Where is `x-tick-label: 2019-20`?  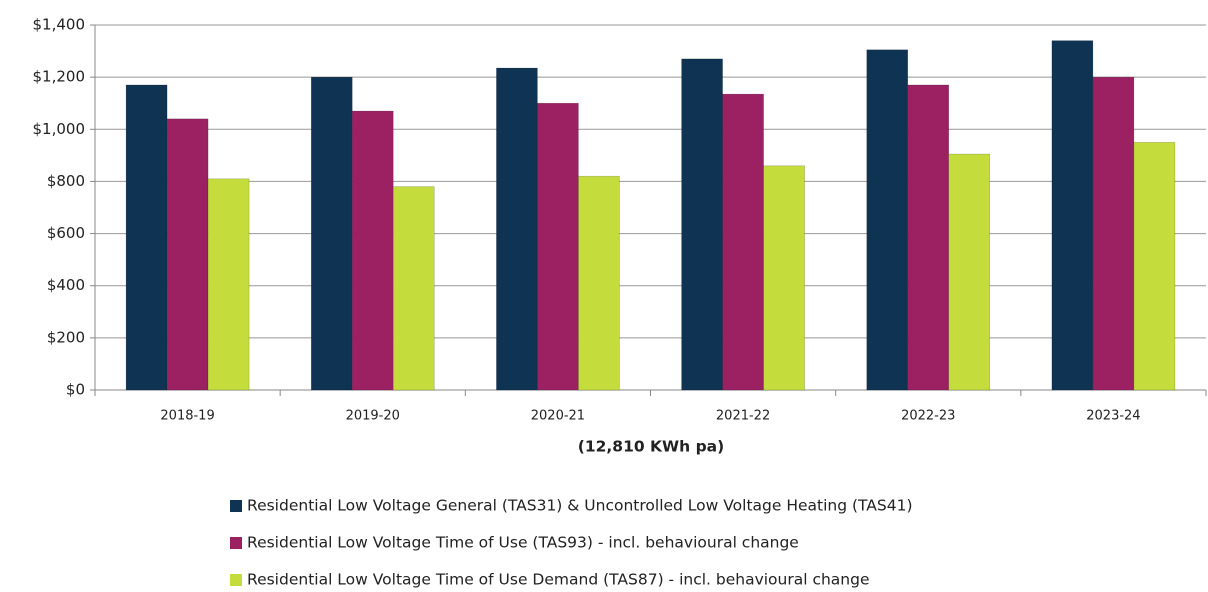
x-tick-label: 2019-20 is located at coordinates (373, 416).